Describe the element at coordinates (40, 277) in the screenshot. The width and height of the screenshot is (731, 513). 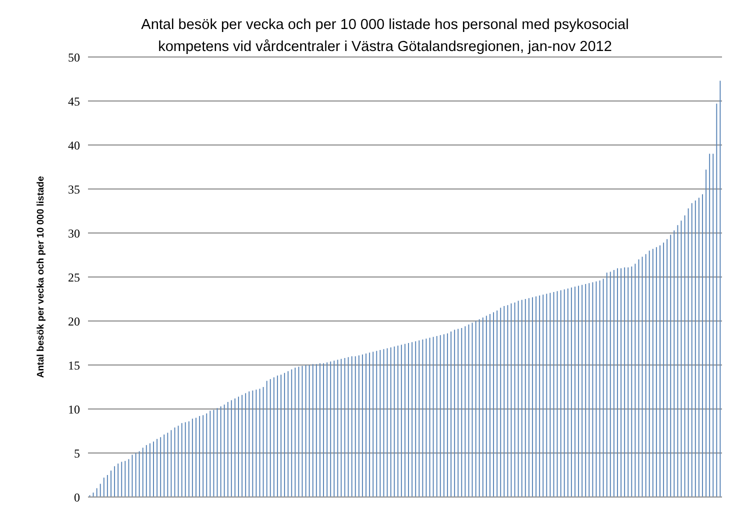
I see `y-axis-title: Antal besök per vecka och per 10 000 listade` at that location.